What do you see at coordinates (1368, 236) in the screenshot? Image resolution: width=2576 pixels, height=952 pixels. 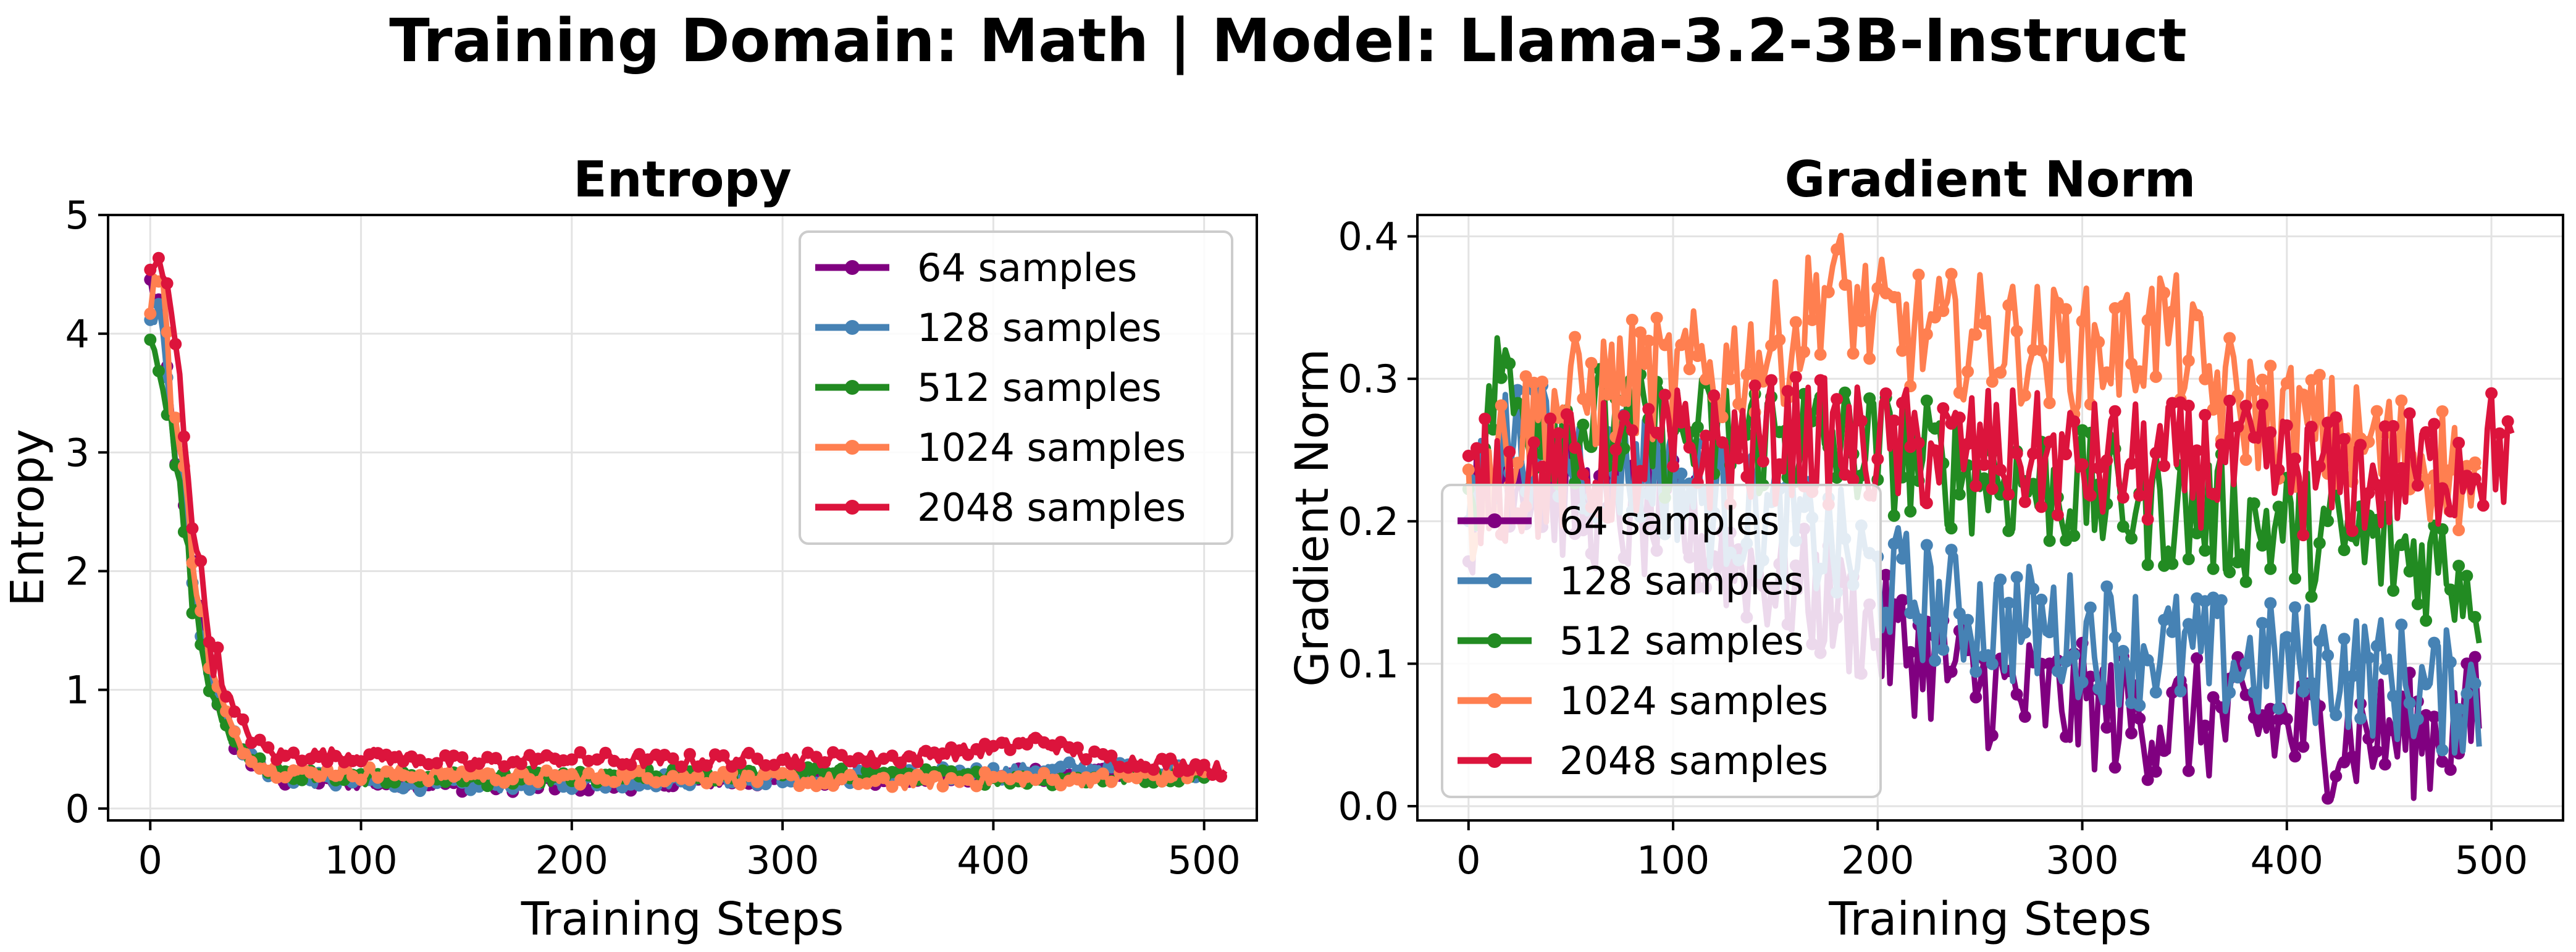 I see `gradient-norm-ytick-label-0-4: 0.4` at bounding box center [1368, 236].